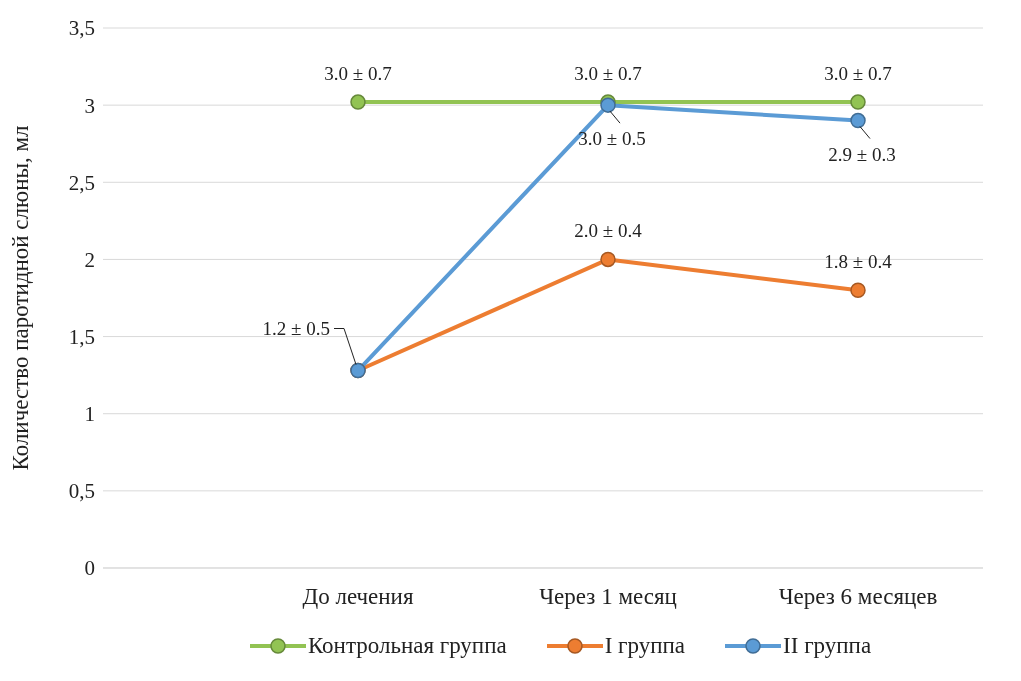 The height and width of the screenshot is (681, 1021). Describe the element at coordinates (827, 646) in the screenshot. I see `legend-label: II группа` at that location.